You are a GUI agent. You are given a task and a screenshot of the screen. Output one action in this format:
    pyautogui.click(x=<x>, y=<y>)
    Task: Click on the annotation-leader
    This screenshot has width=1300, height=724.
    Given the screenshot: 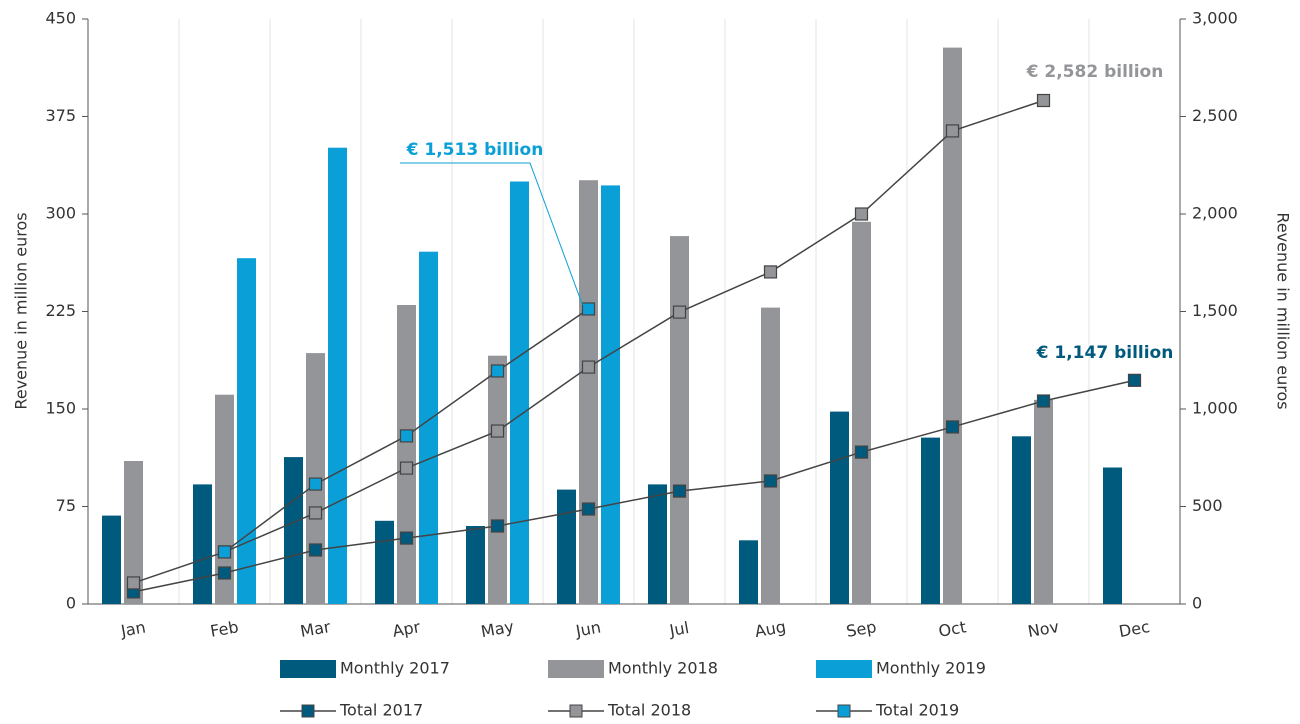 What is the action you would take?
    pyautogui.click(x=491, y=234)
    